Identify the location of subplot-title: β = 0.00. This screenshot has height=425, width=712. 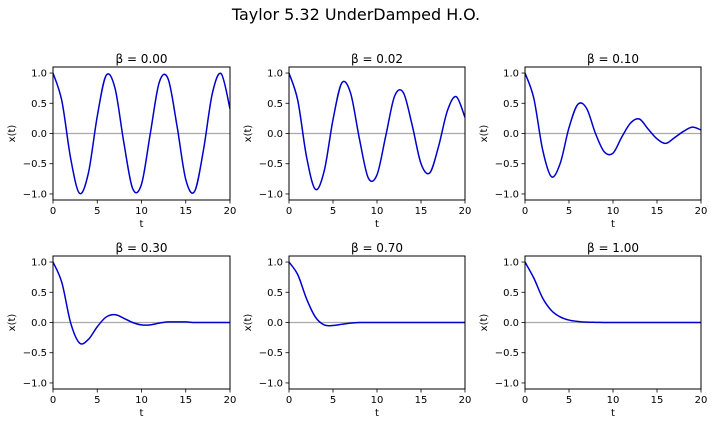
(141, 59).